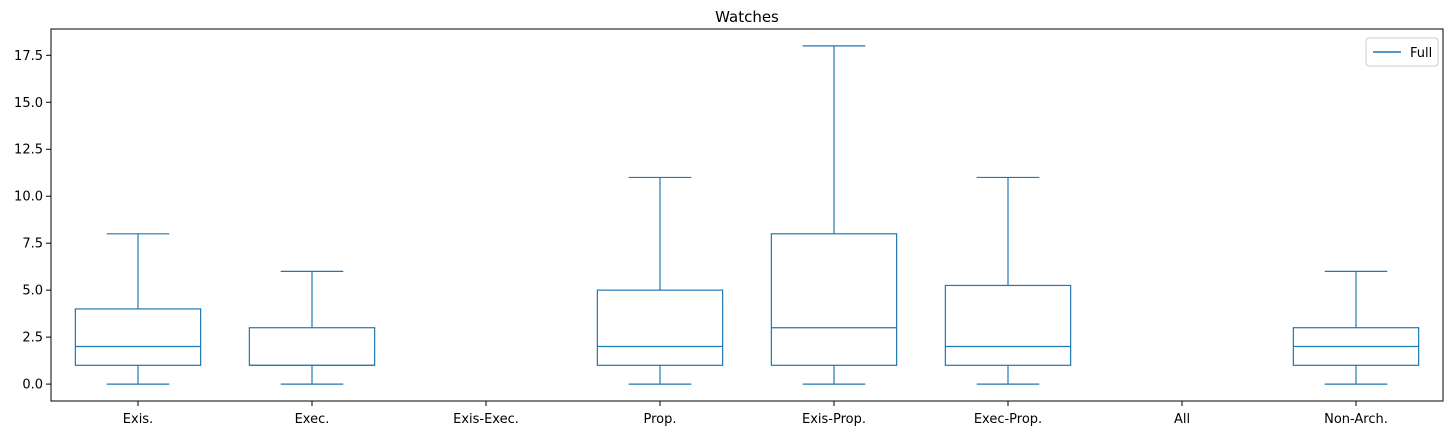 This screenshot has width=1455, height=435. What do you see at coordinates (747, 17) in the screenshot?
I see `chart-title: Watches` at bounding box center [747, 17].